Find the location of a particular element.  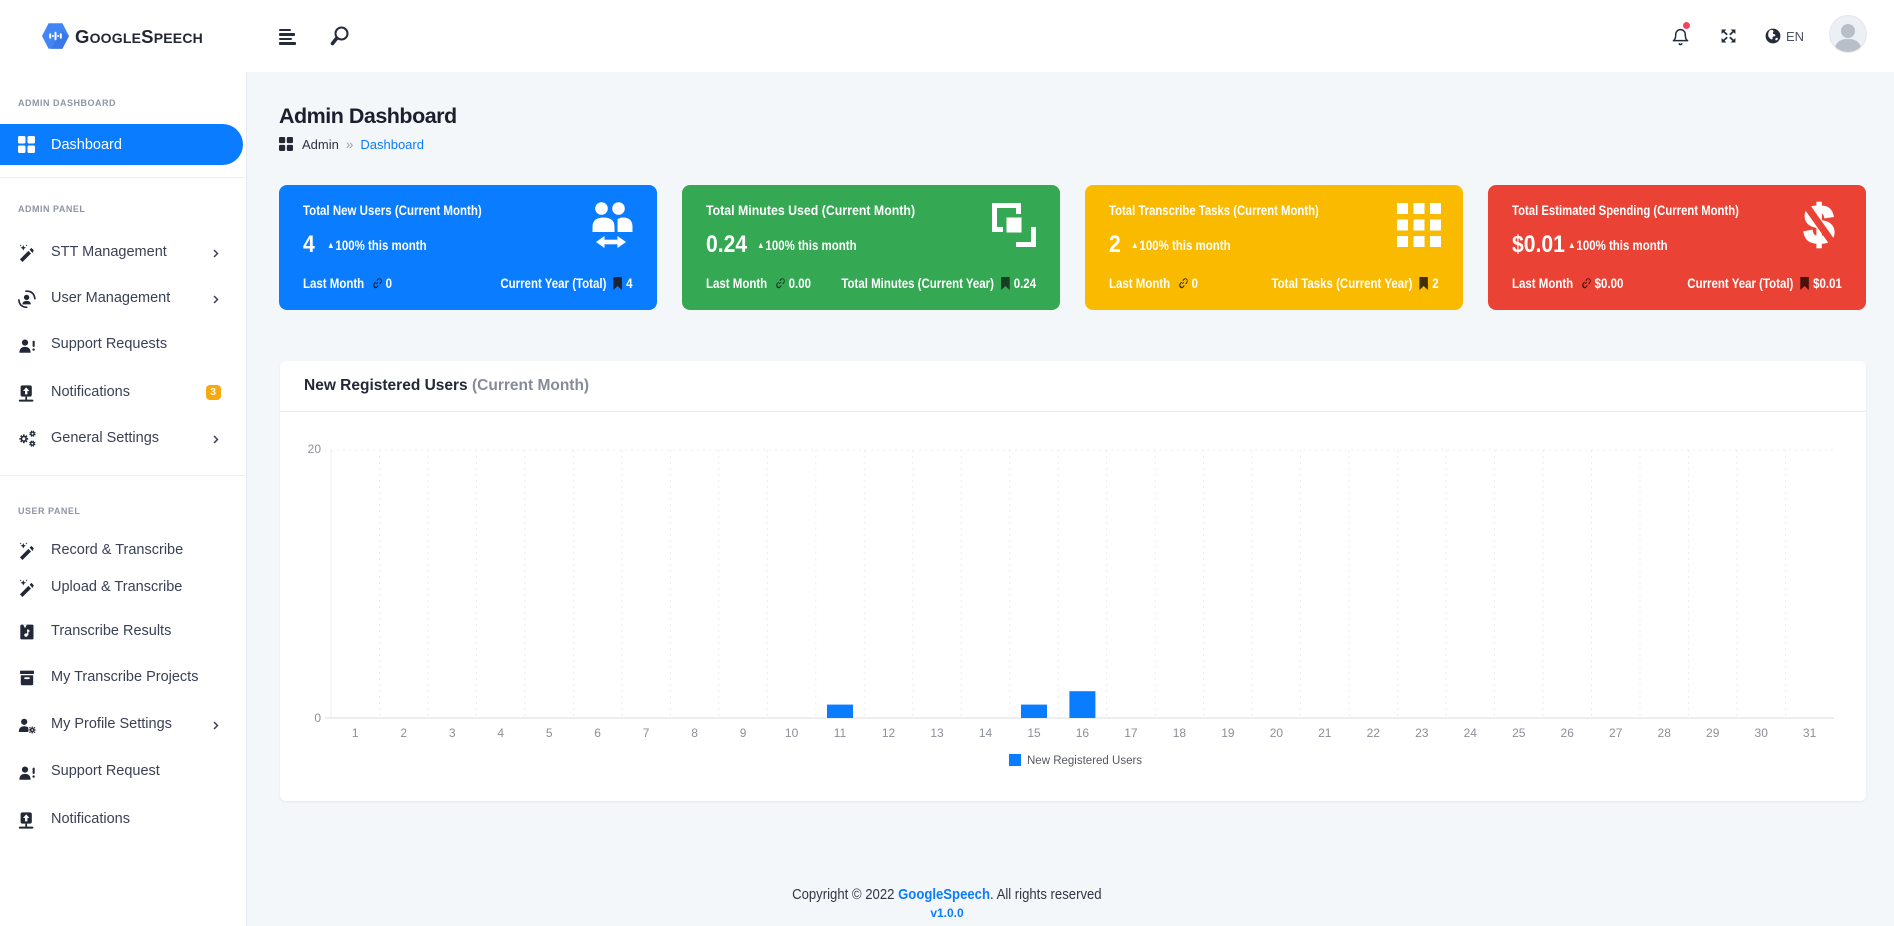

svg-text: 15 is located at coordinates (1034, 733).